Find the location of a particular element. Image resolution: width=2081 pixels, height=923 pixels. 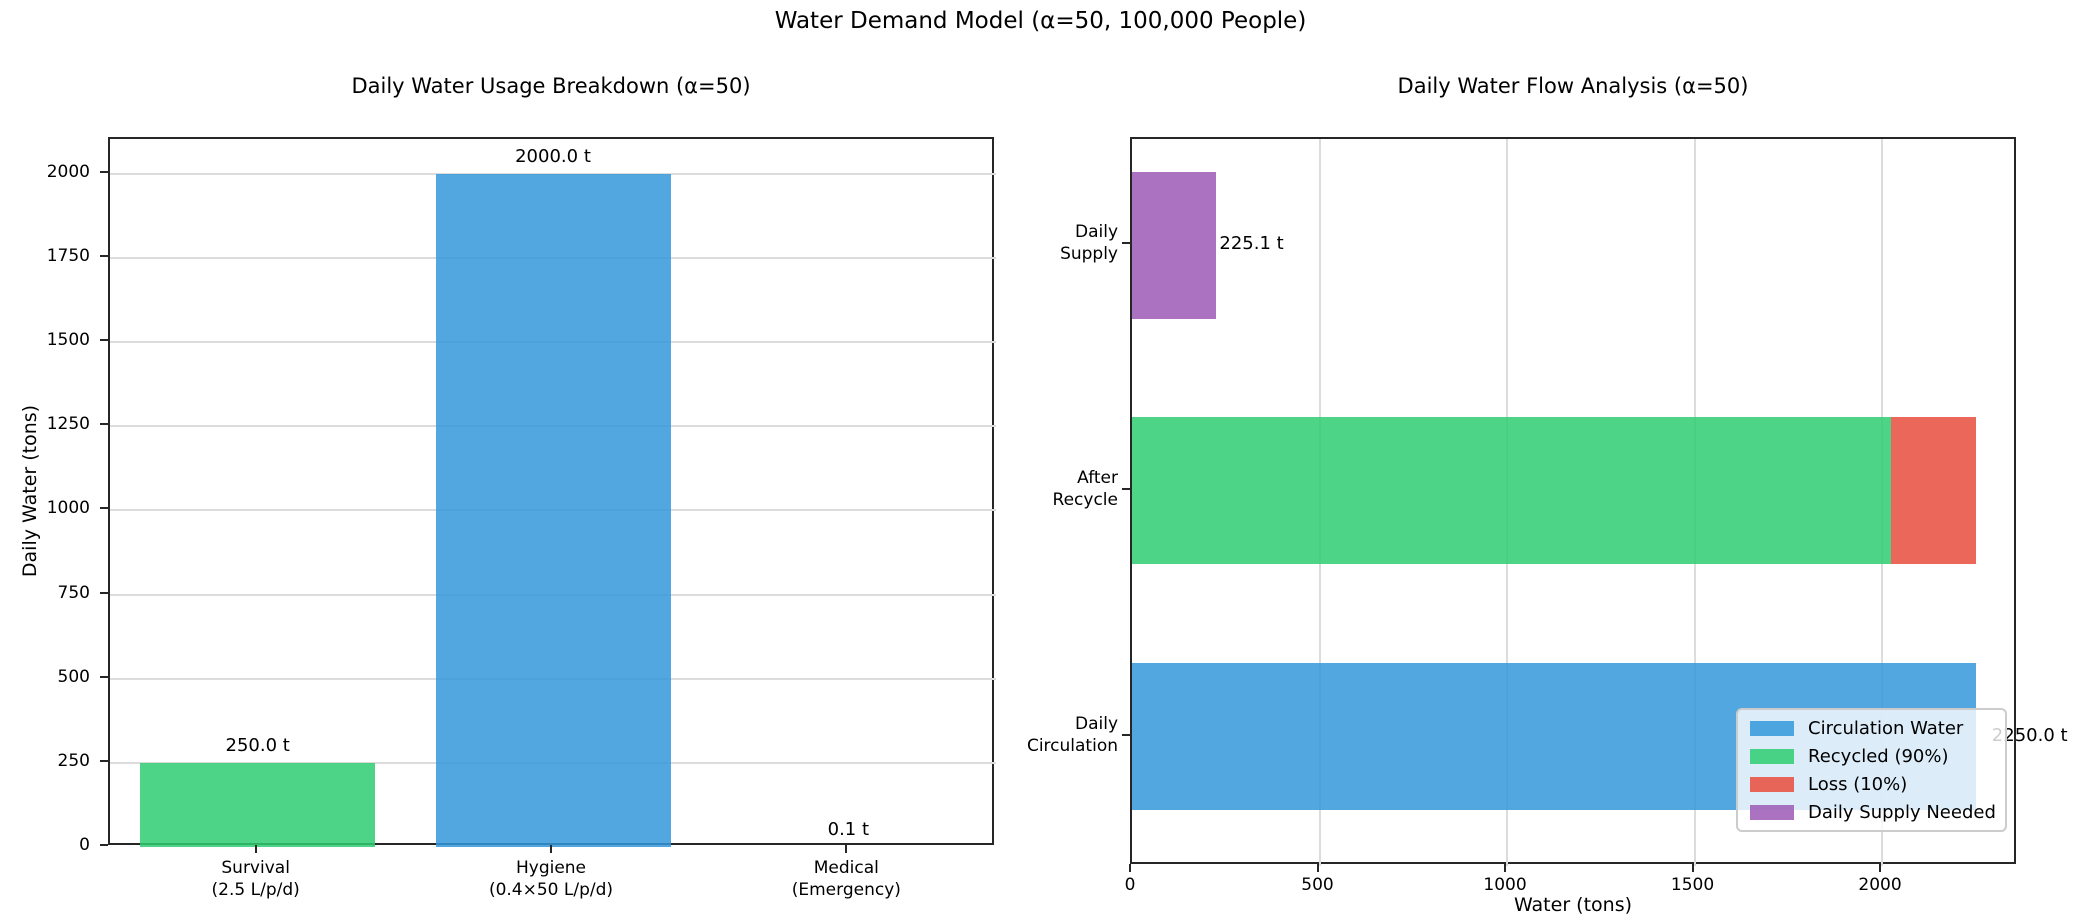

y-tick-label: 1250 is located at coordinates (68, 424).